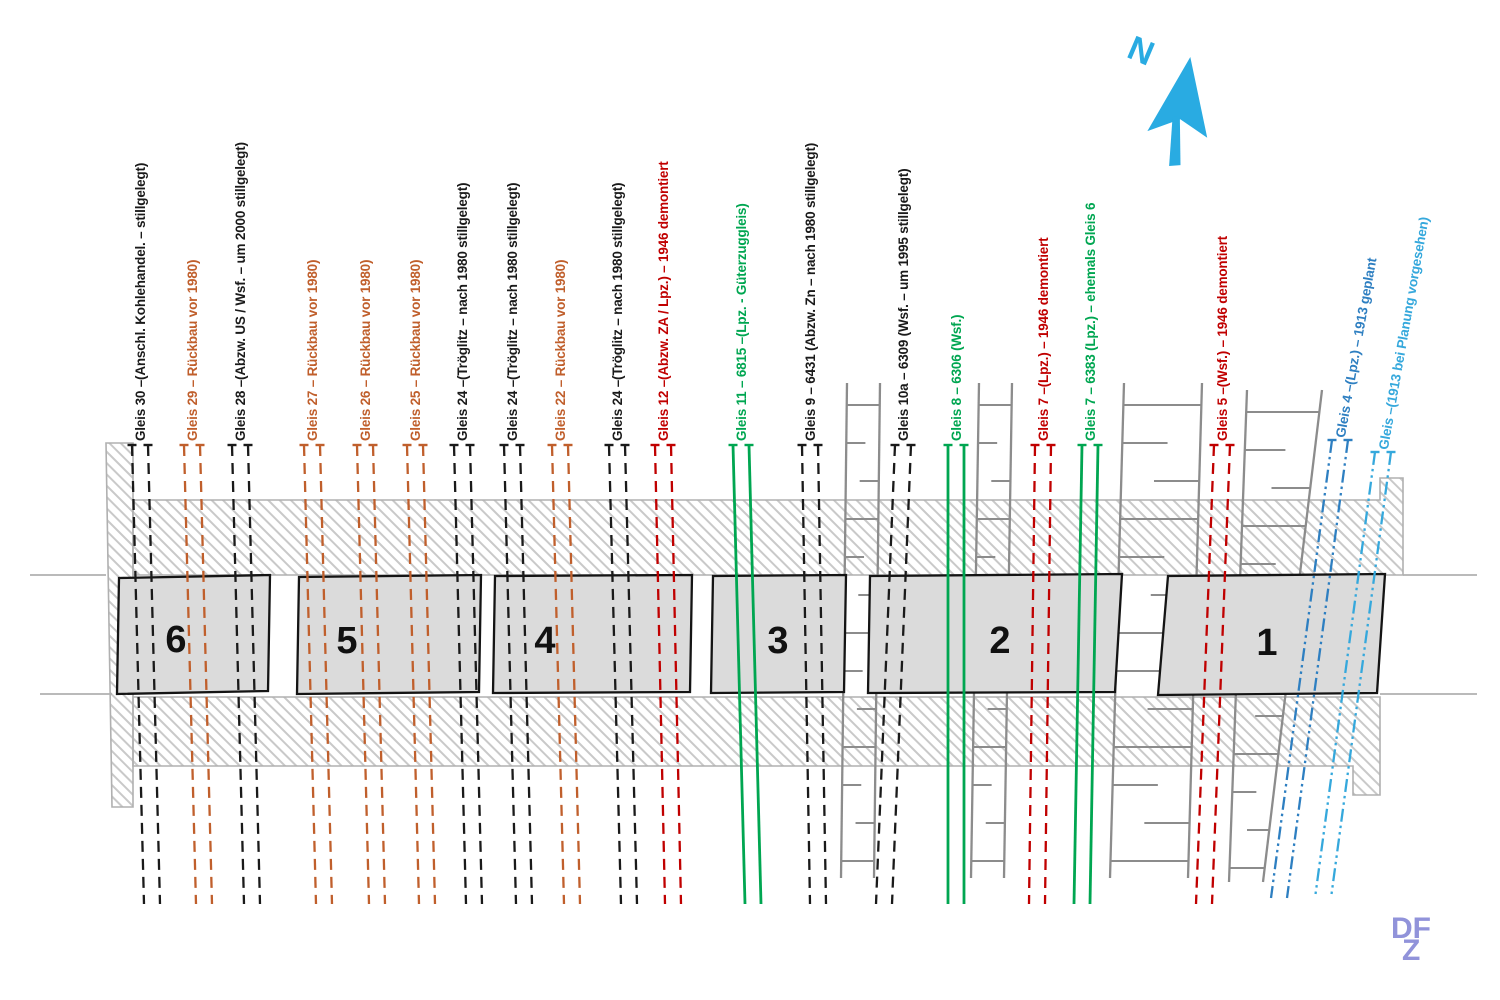 The height and width of the screenshot is (1000, 1500). What do you see at coordinates (389, 634) in the screenshot?
I see `bridge-pier-5: 5` at bounding box center [389, 634].